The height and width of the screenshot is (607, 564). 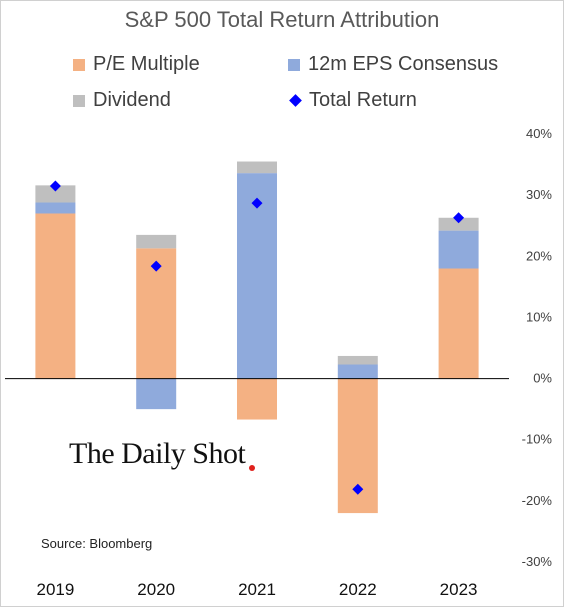 I want to click on bar-12m-eps-consensus-2023, so click(x=458, y=249).